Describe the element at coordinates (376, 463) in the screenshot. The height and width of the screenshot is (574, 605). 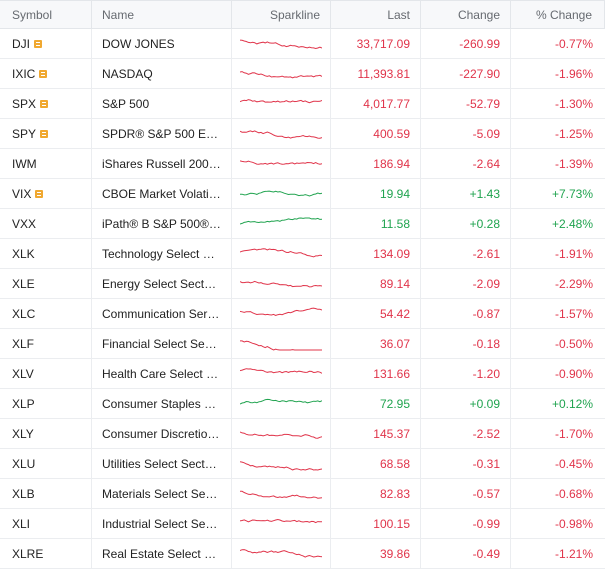
I see `last-price: 68.58` at that location.